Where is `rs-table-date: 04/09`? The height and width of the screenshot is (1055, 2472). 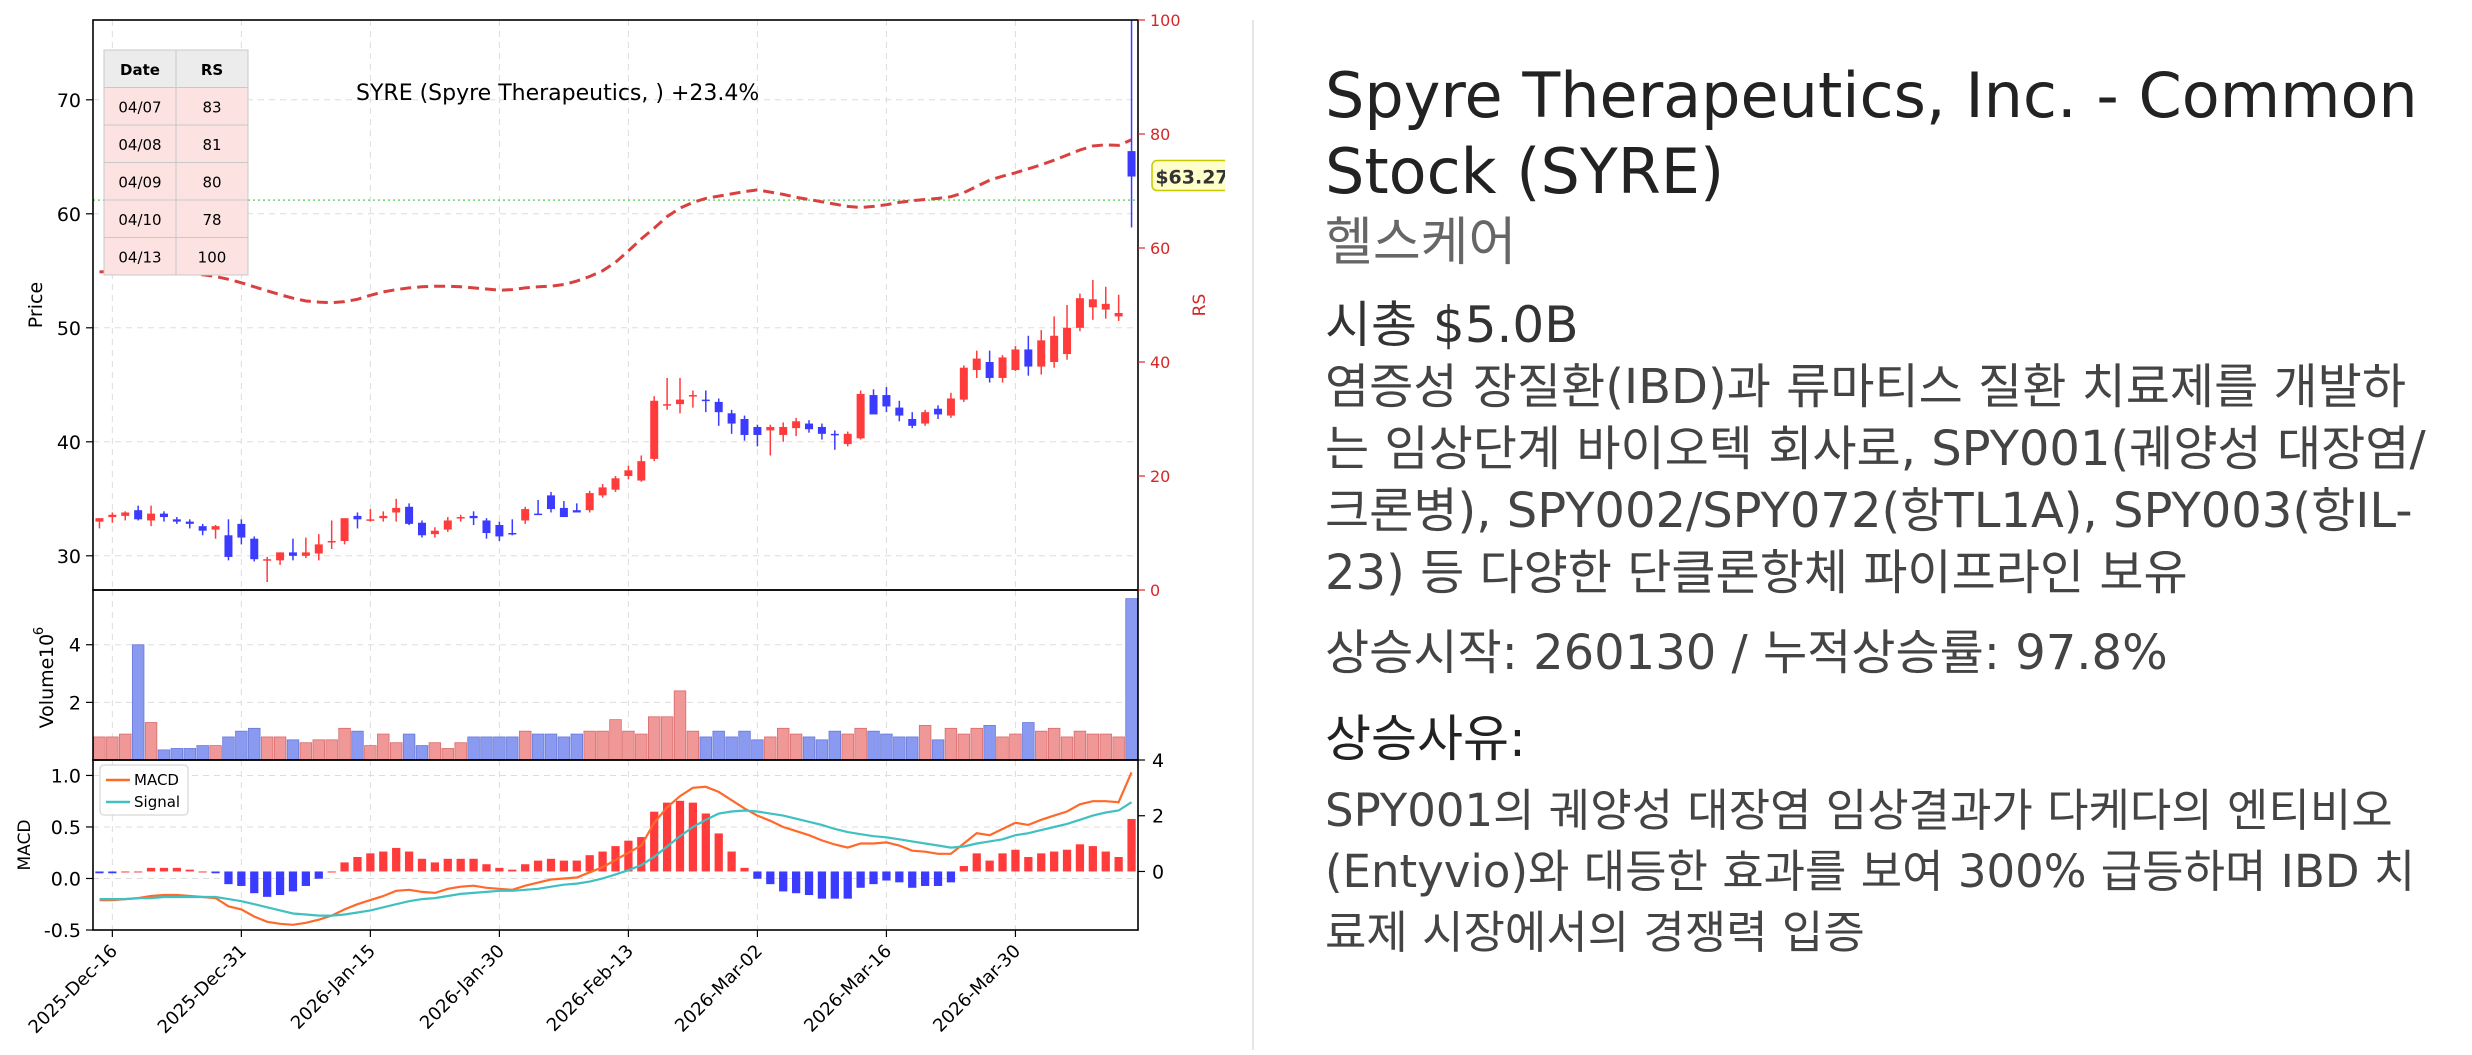
rs-table-date: 04/09 is located at coordinates (139, 183).